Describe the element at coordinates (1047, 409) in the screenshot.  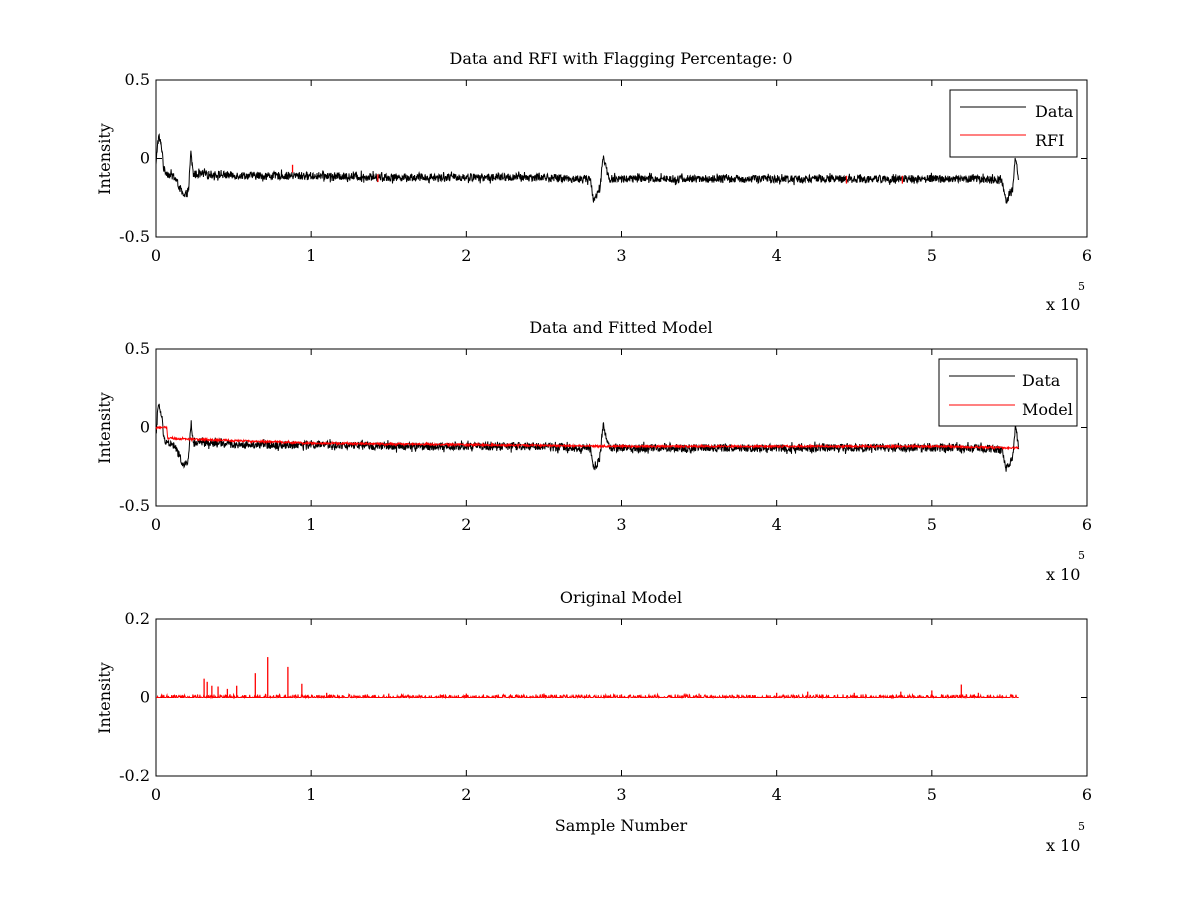
I see `legend-label-model: Model` at that location.